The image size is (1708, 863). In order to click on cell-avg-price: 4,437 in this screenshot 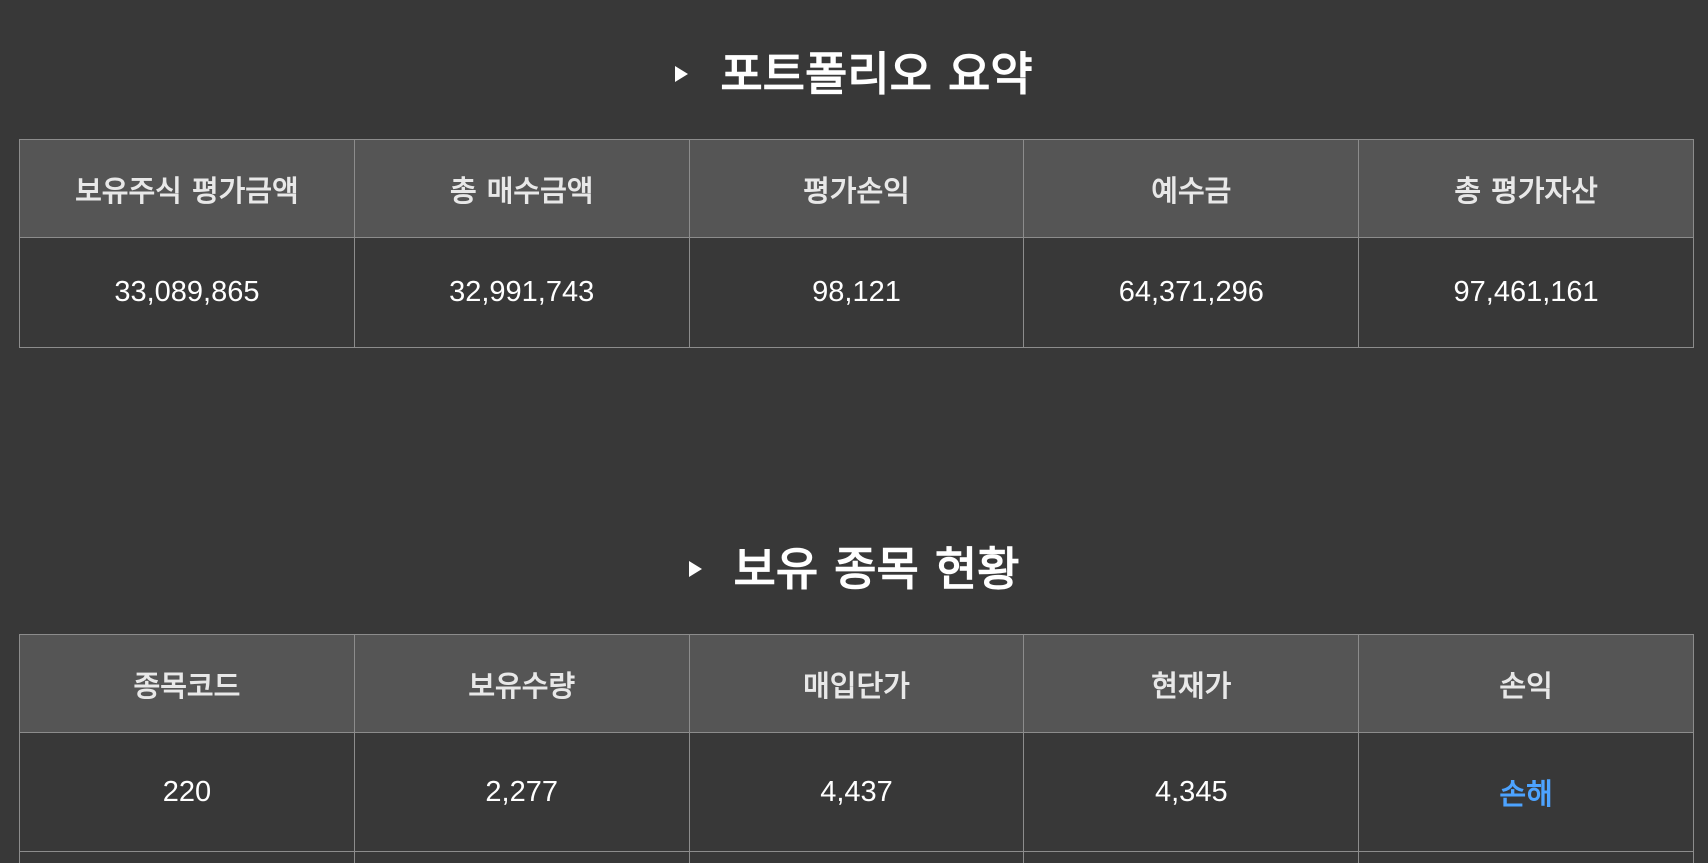, I will do `click(856, 792)`.